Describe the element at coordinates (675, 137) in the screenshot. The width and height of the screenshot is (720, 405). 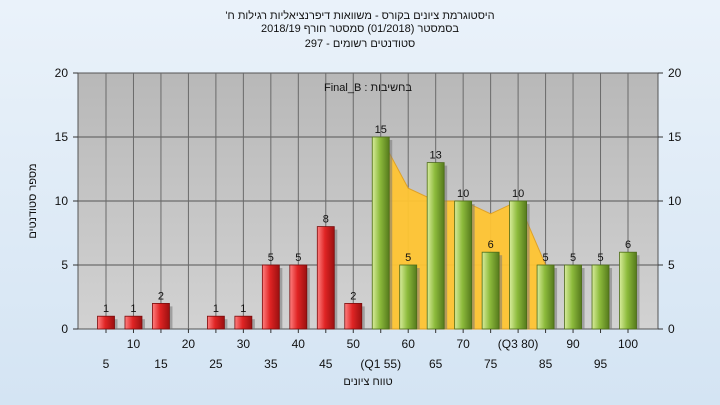
I see `y-tick-label-right: 15` at that location.